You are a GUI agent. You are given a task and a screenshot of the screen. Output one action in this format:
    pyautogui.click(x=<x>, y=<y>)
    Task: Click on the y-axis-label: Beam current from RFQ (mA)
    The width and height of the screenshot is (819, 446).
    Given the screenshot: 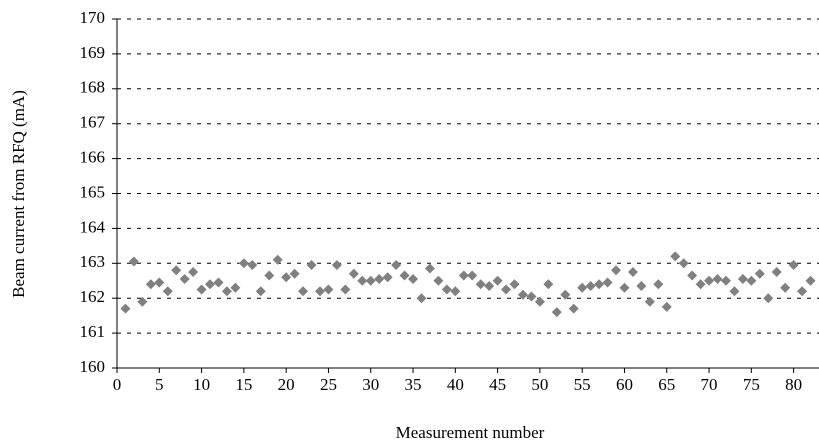 What is the action you would take?
    pyautogui.click(x=18, y=194)
    